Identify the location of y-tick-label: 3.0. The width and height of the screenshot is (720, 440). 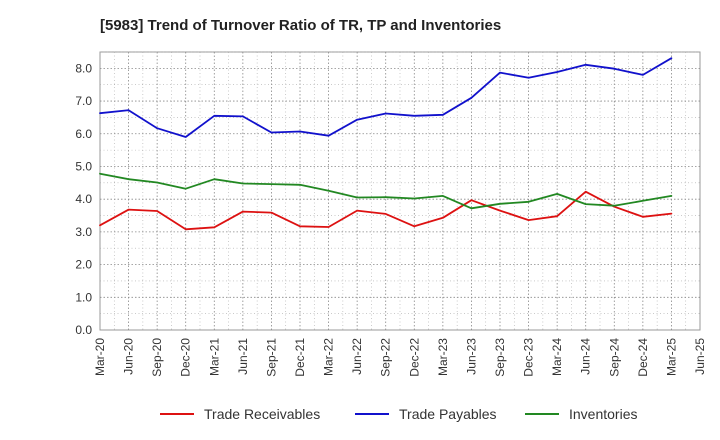
(83, 232).